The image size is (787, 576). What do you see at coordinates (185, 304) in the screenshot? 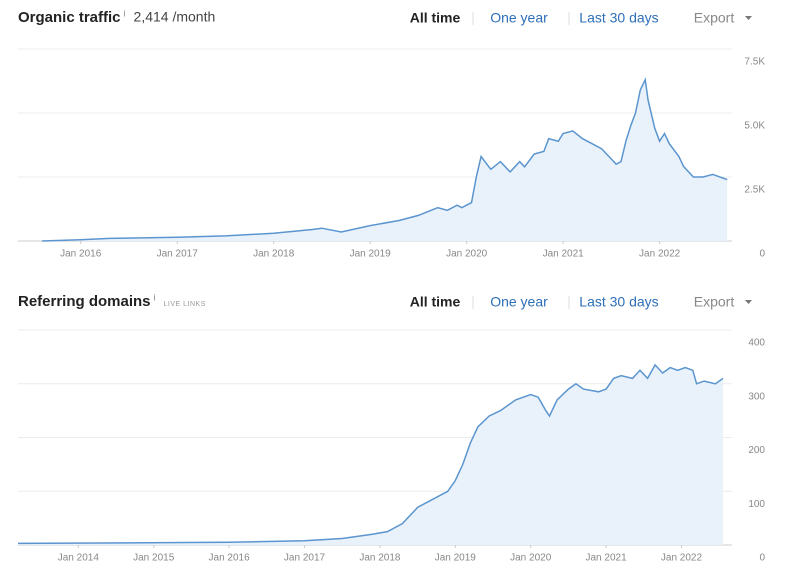
I see `live-links-badge: LIVE LINKS` at bounding box center [185, 304].